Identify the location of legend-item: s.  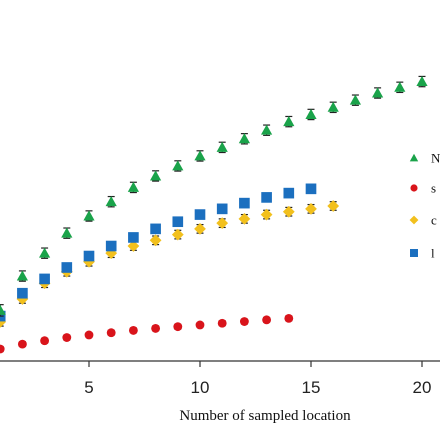
(423, 188).